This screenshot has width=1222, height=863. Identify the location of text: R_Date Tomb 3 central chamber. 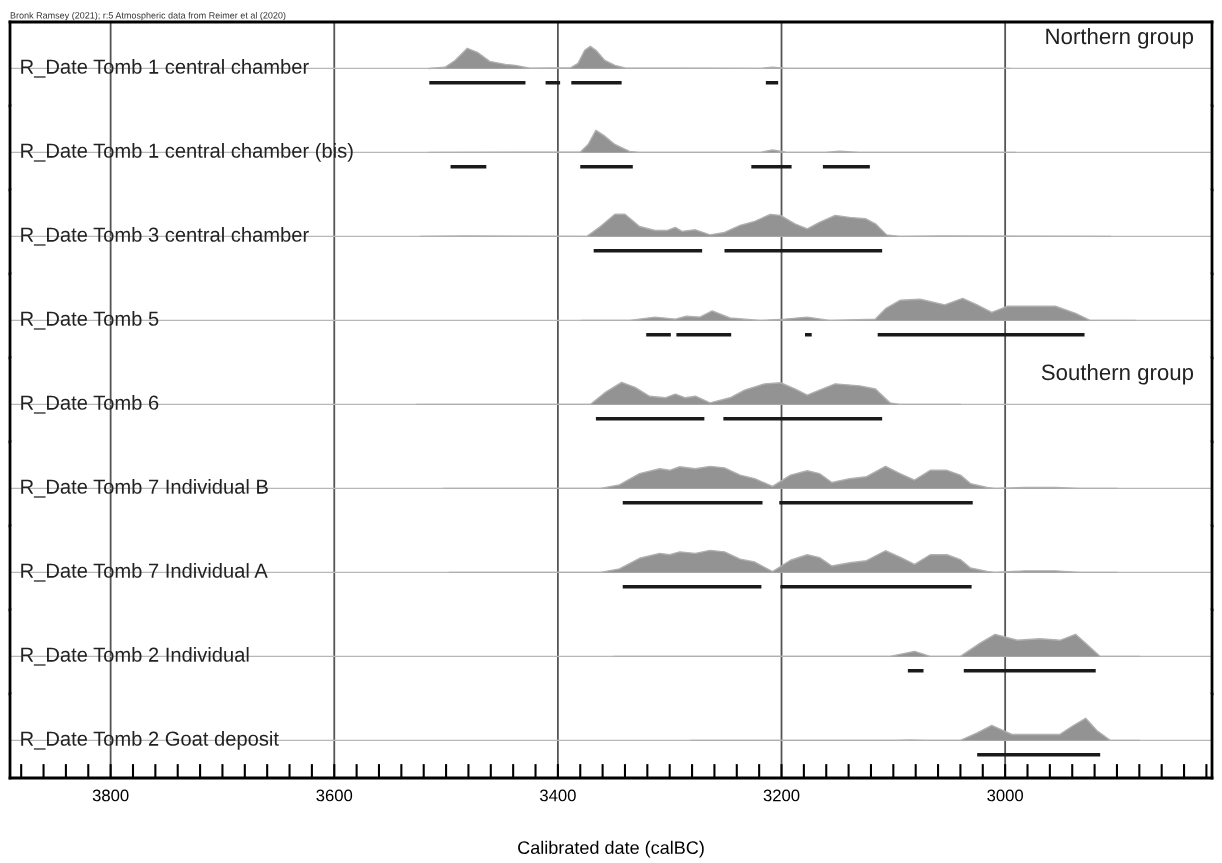
(165, 236).